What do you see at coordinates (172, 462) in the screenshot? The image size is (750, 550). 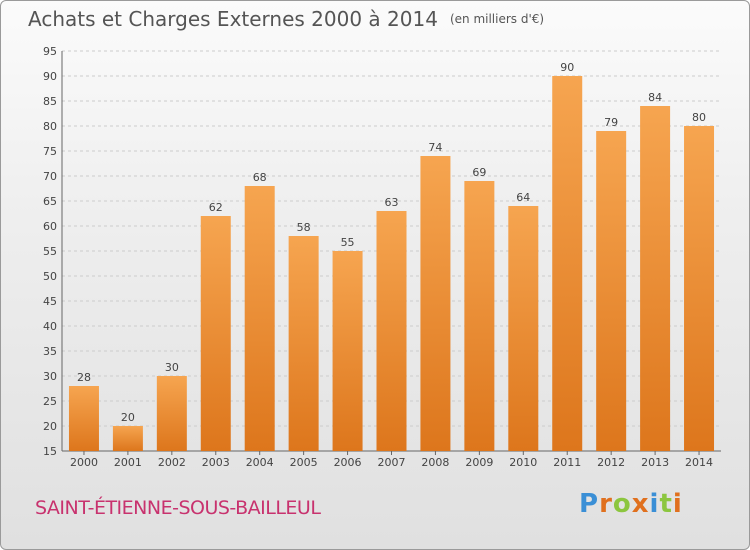 I see `x-tick-label: 2002` at bounding box center [172, 462].